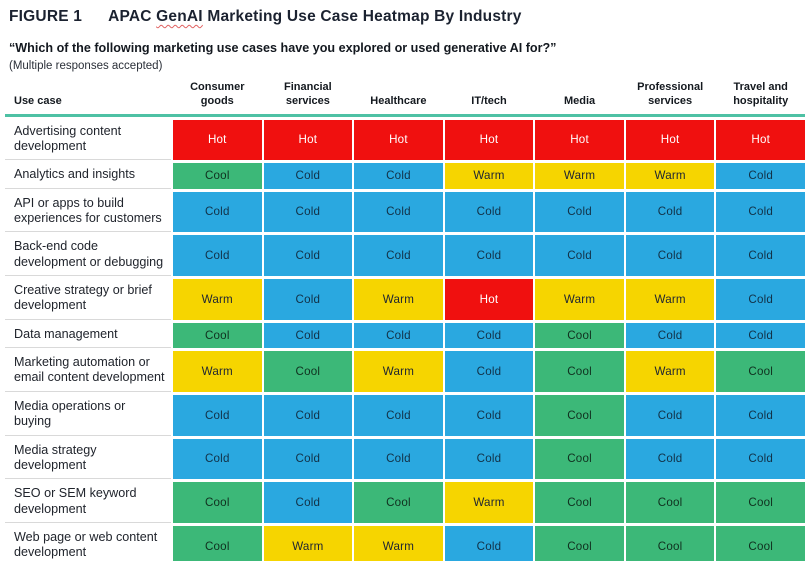  Describe the element at coordinates (88, 502) in the screenshot. I see `row-label: SEO or SEM keyword development` at that location.